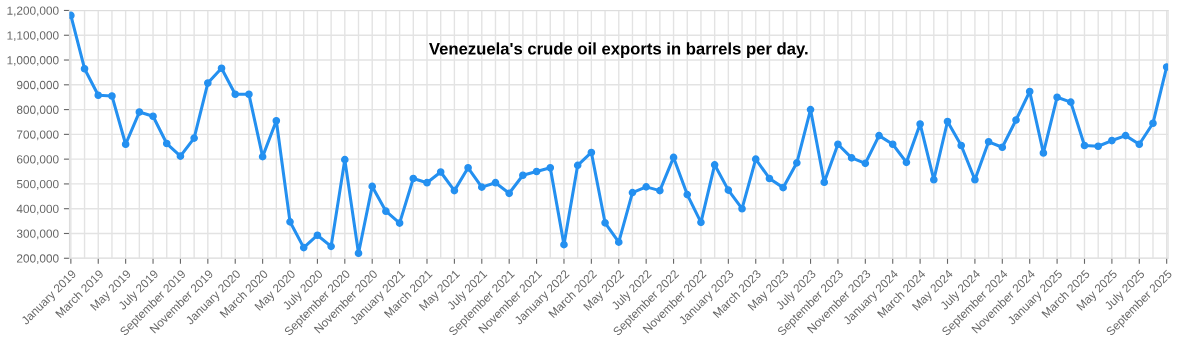  I want to click on y-tick-label: 200,000, so click(37, 259).